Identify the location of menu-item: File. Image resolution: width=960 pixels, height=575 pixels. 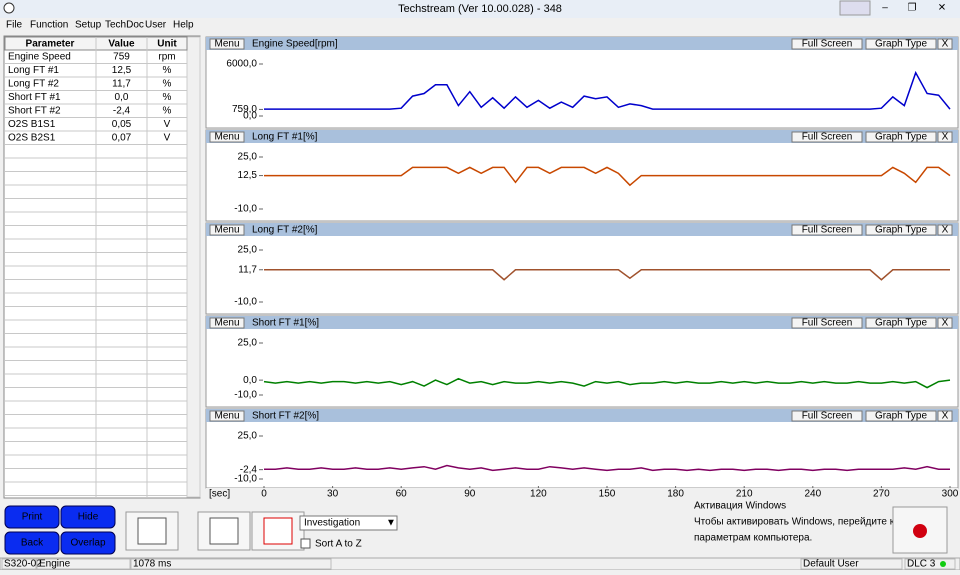
(14, 25).